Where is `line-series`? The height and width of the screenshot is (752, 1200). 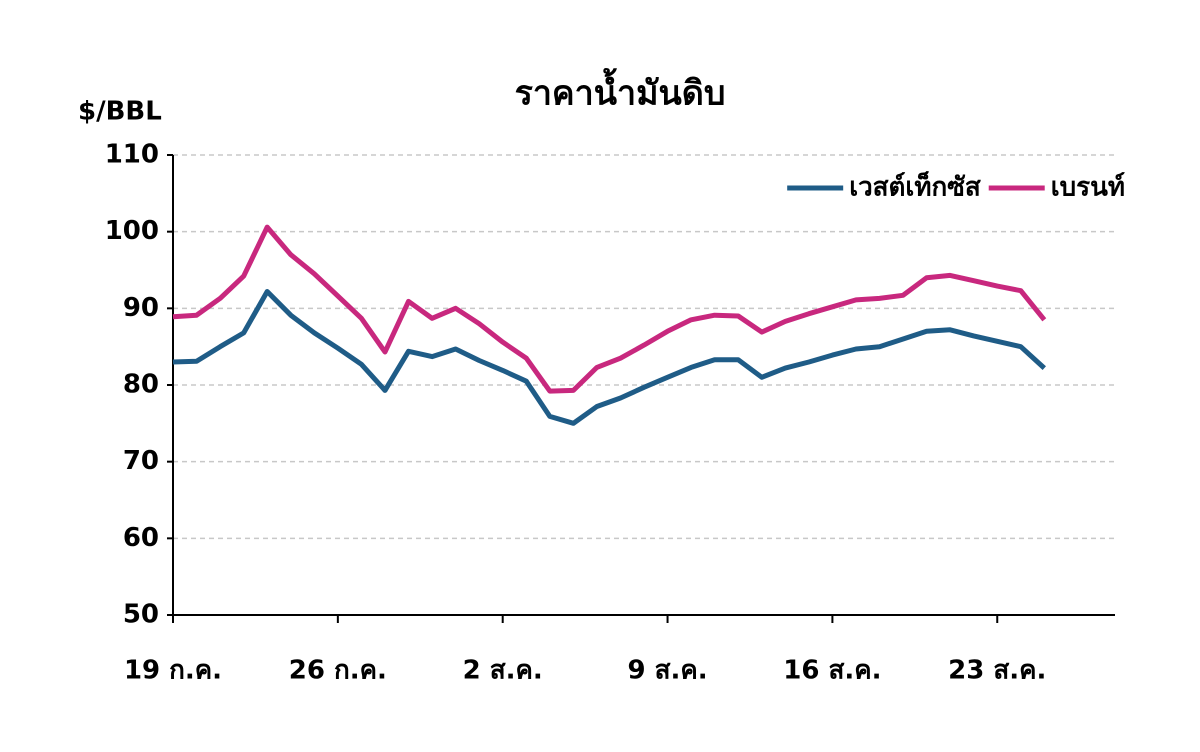 line-series is located at coordinates (609, 357).